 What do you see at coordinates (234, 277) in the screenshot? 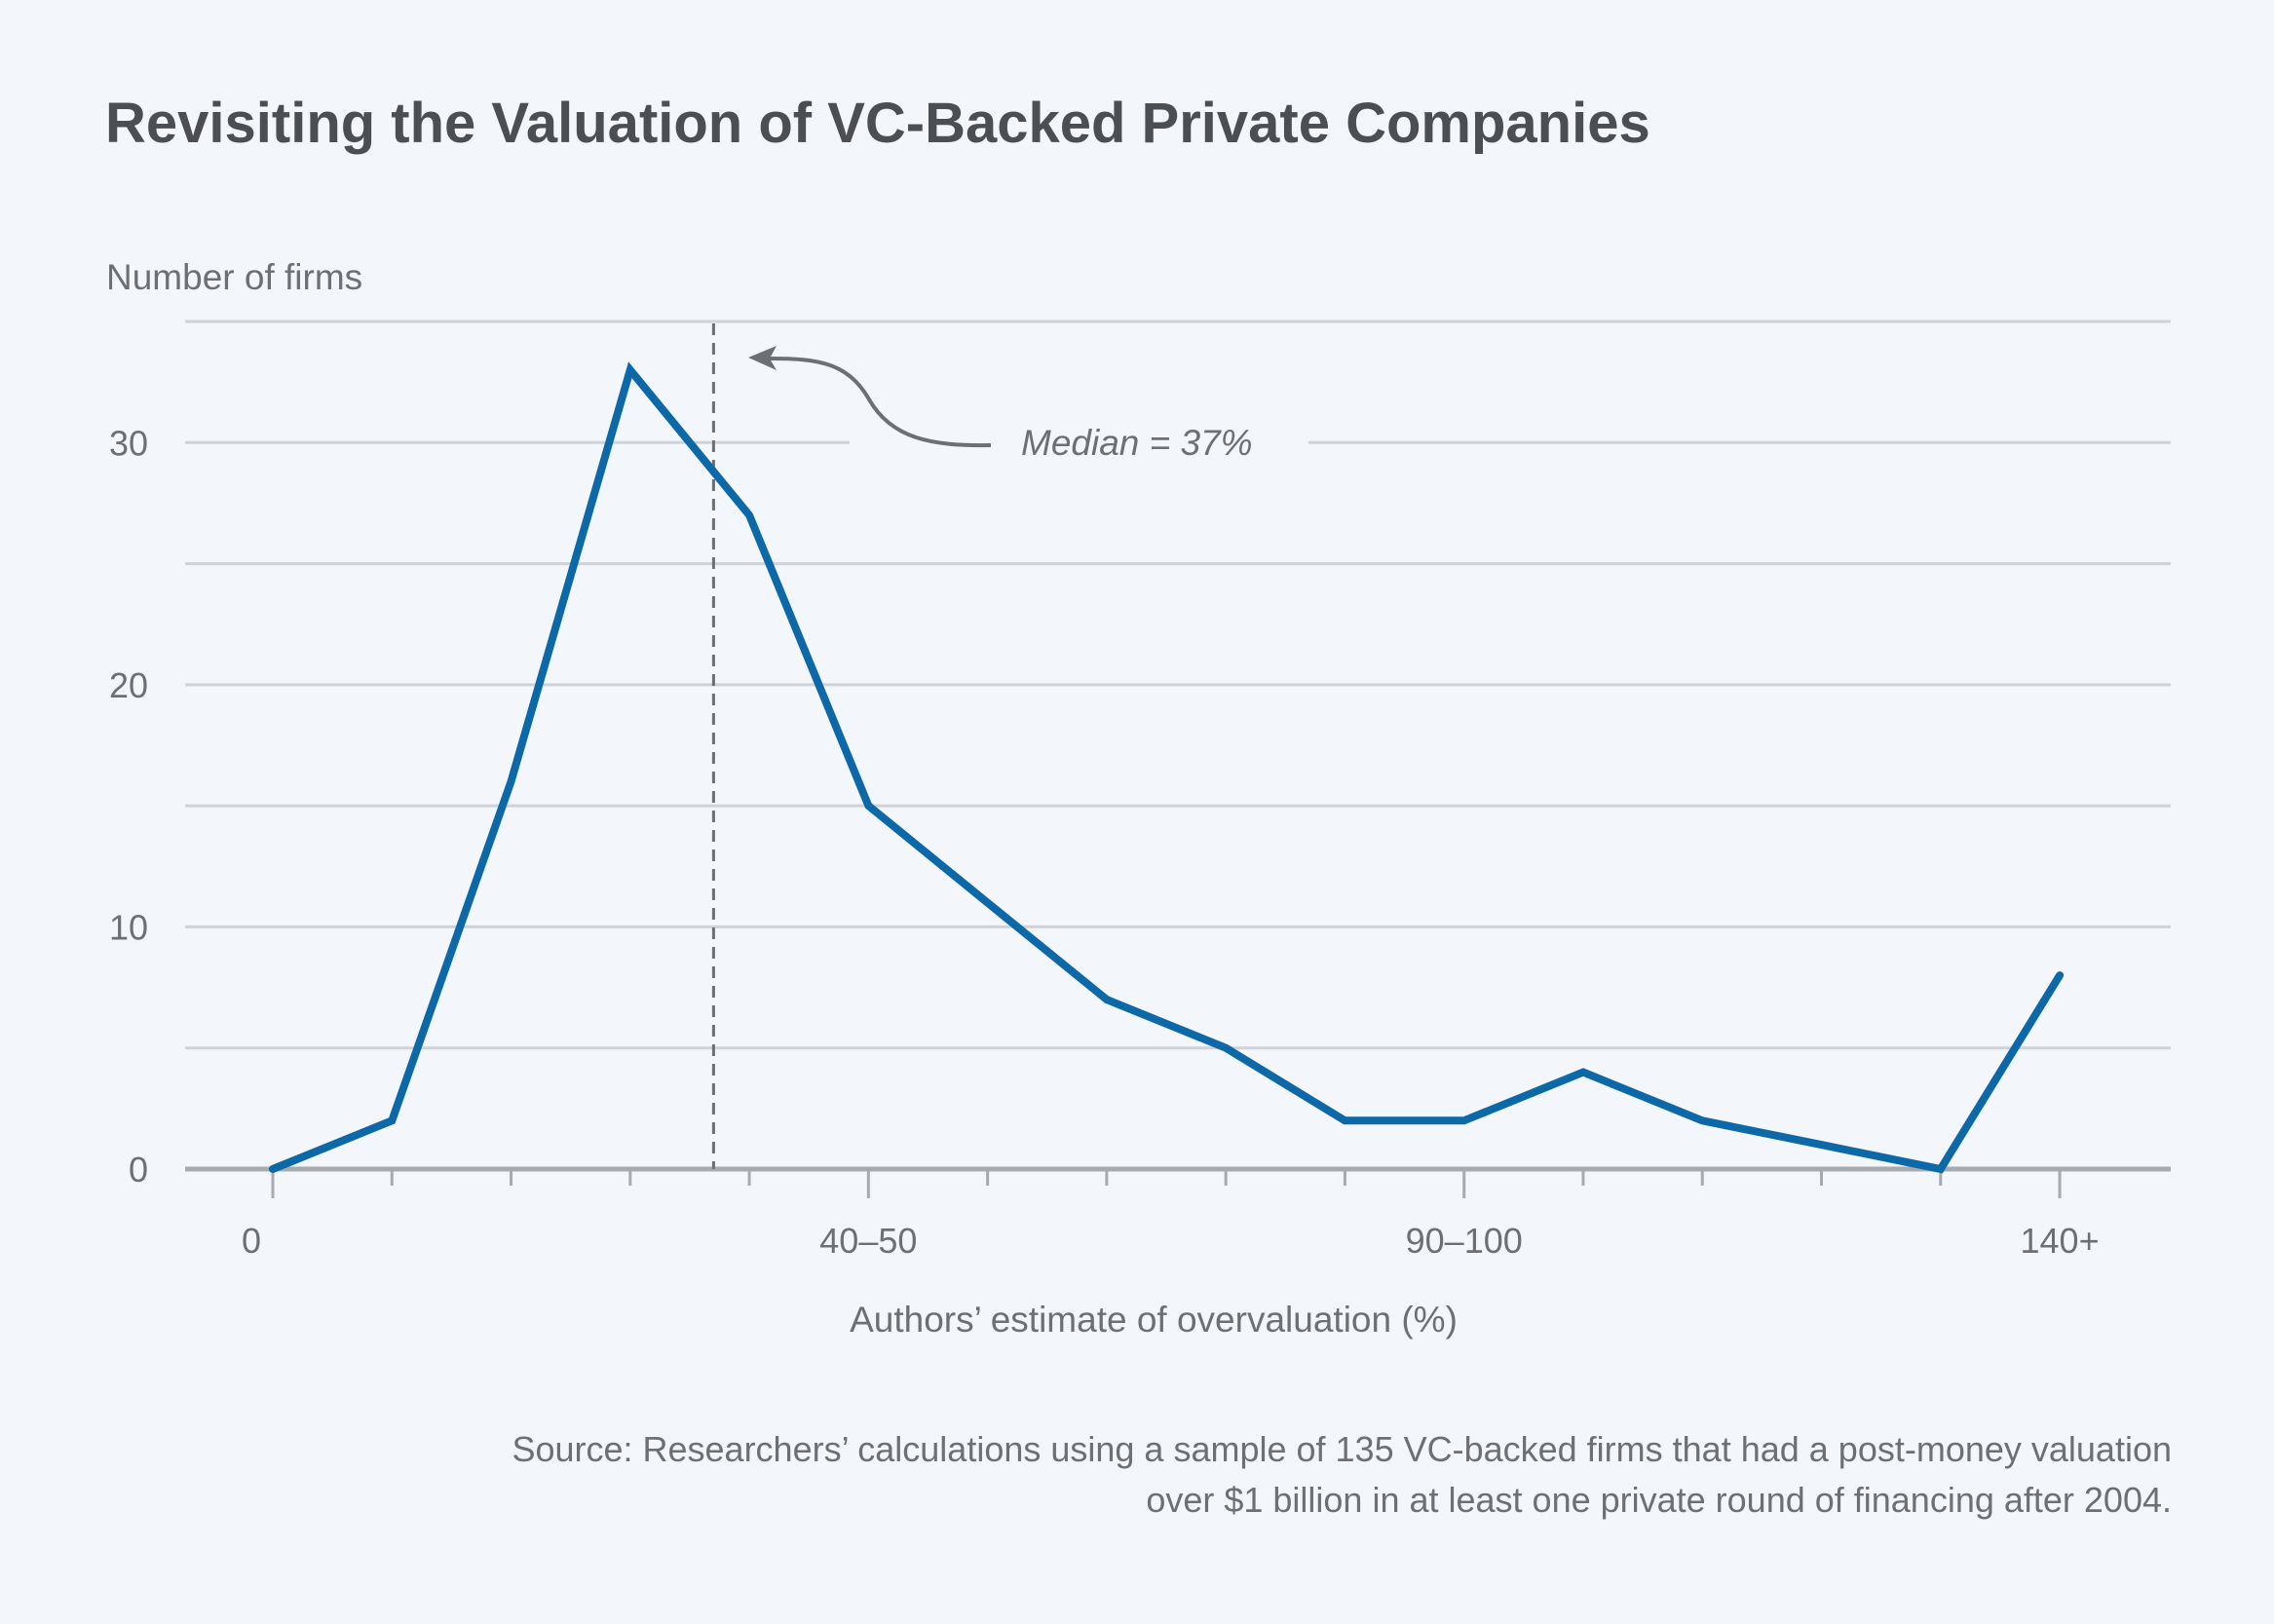
I see `y-axis-label: Number of firms` at bounding box center [234, 277].